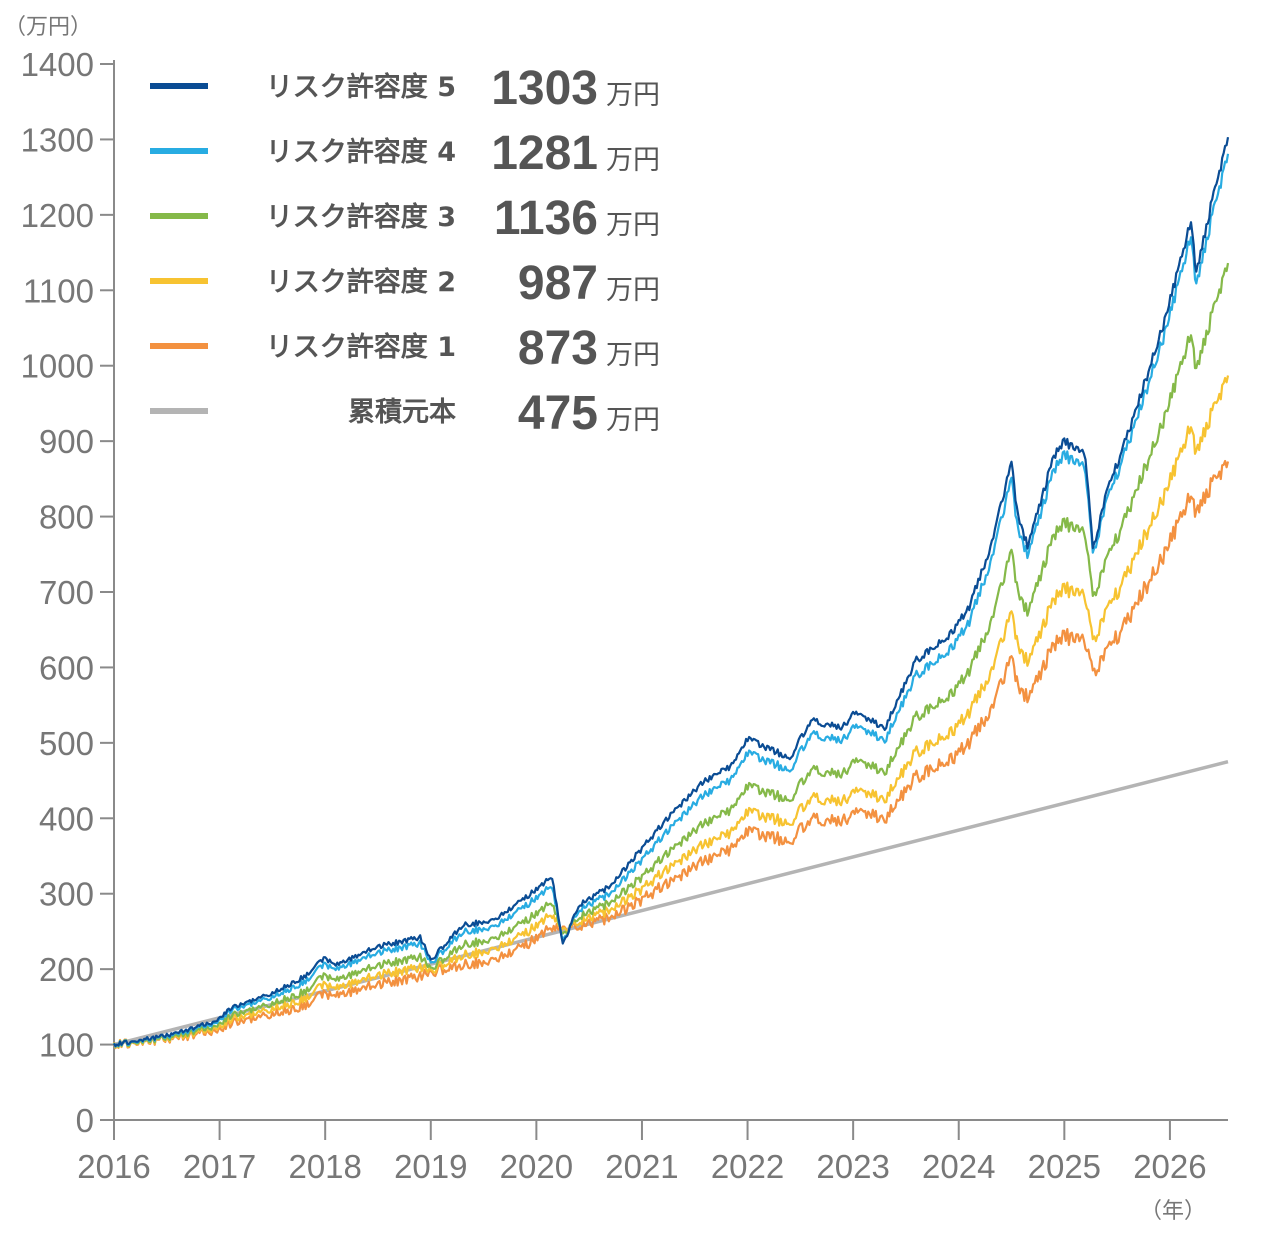 Image resolution: width=1280 pixels, height=1240 pixels. Describe the element at coordinates (361, 152) in the screenshot. I see `legend-label: リスク許容度 4` at that location.